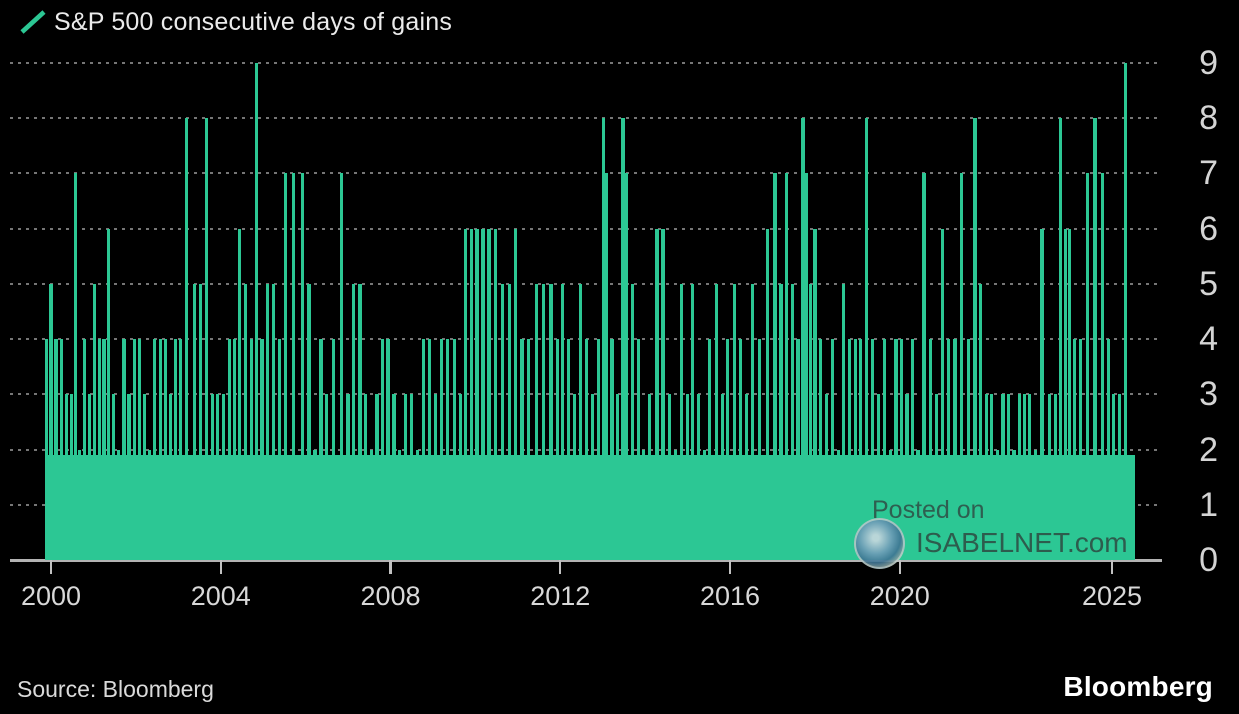 The image size is (1239, 714). I want to click on y-axis-label-3: 3, so click(1208, 394).